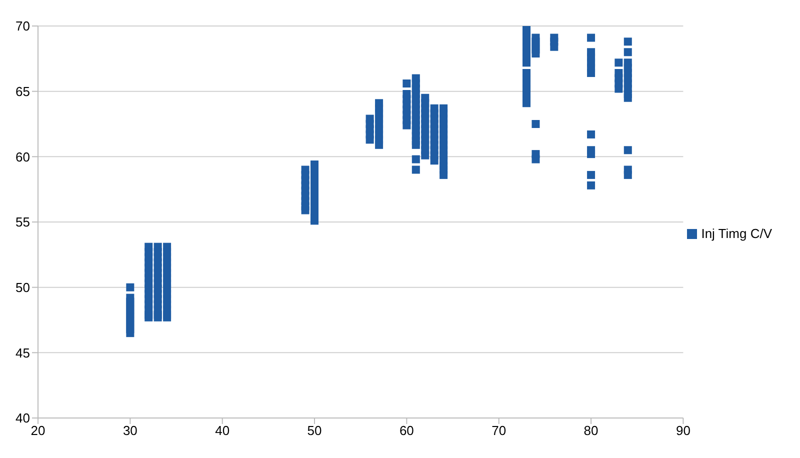 This screenshot has height=458, width=800. What do you see at coordinates (23, 287) in the screenshot?
I see `y-tick-label: 50` at bounding box center [23, 287].